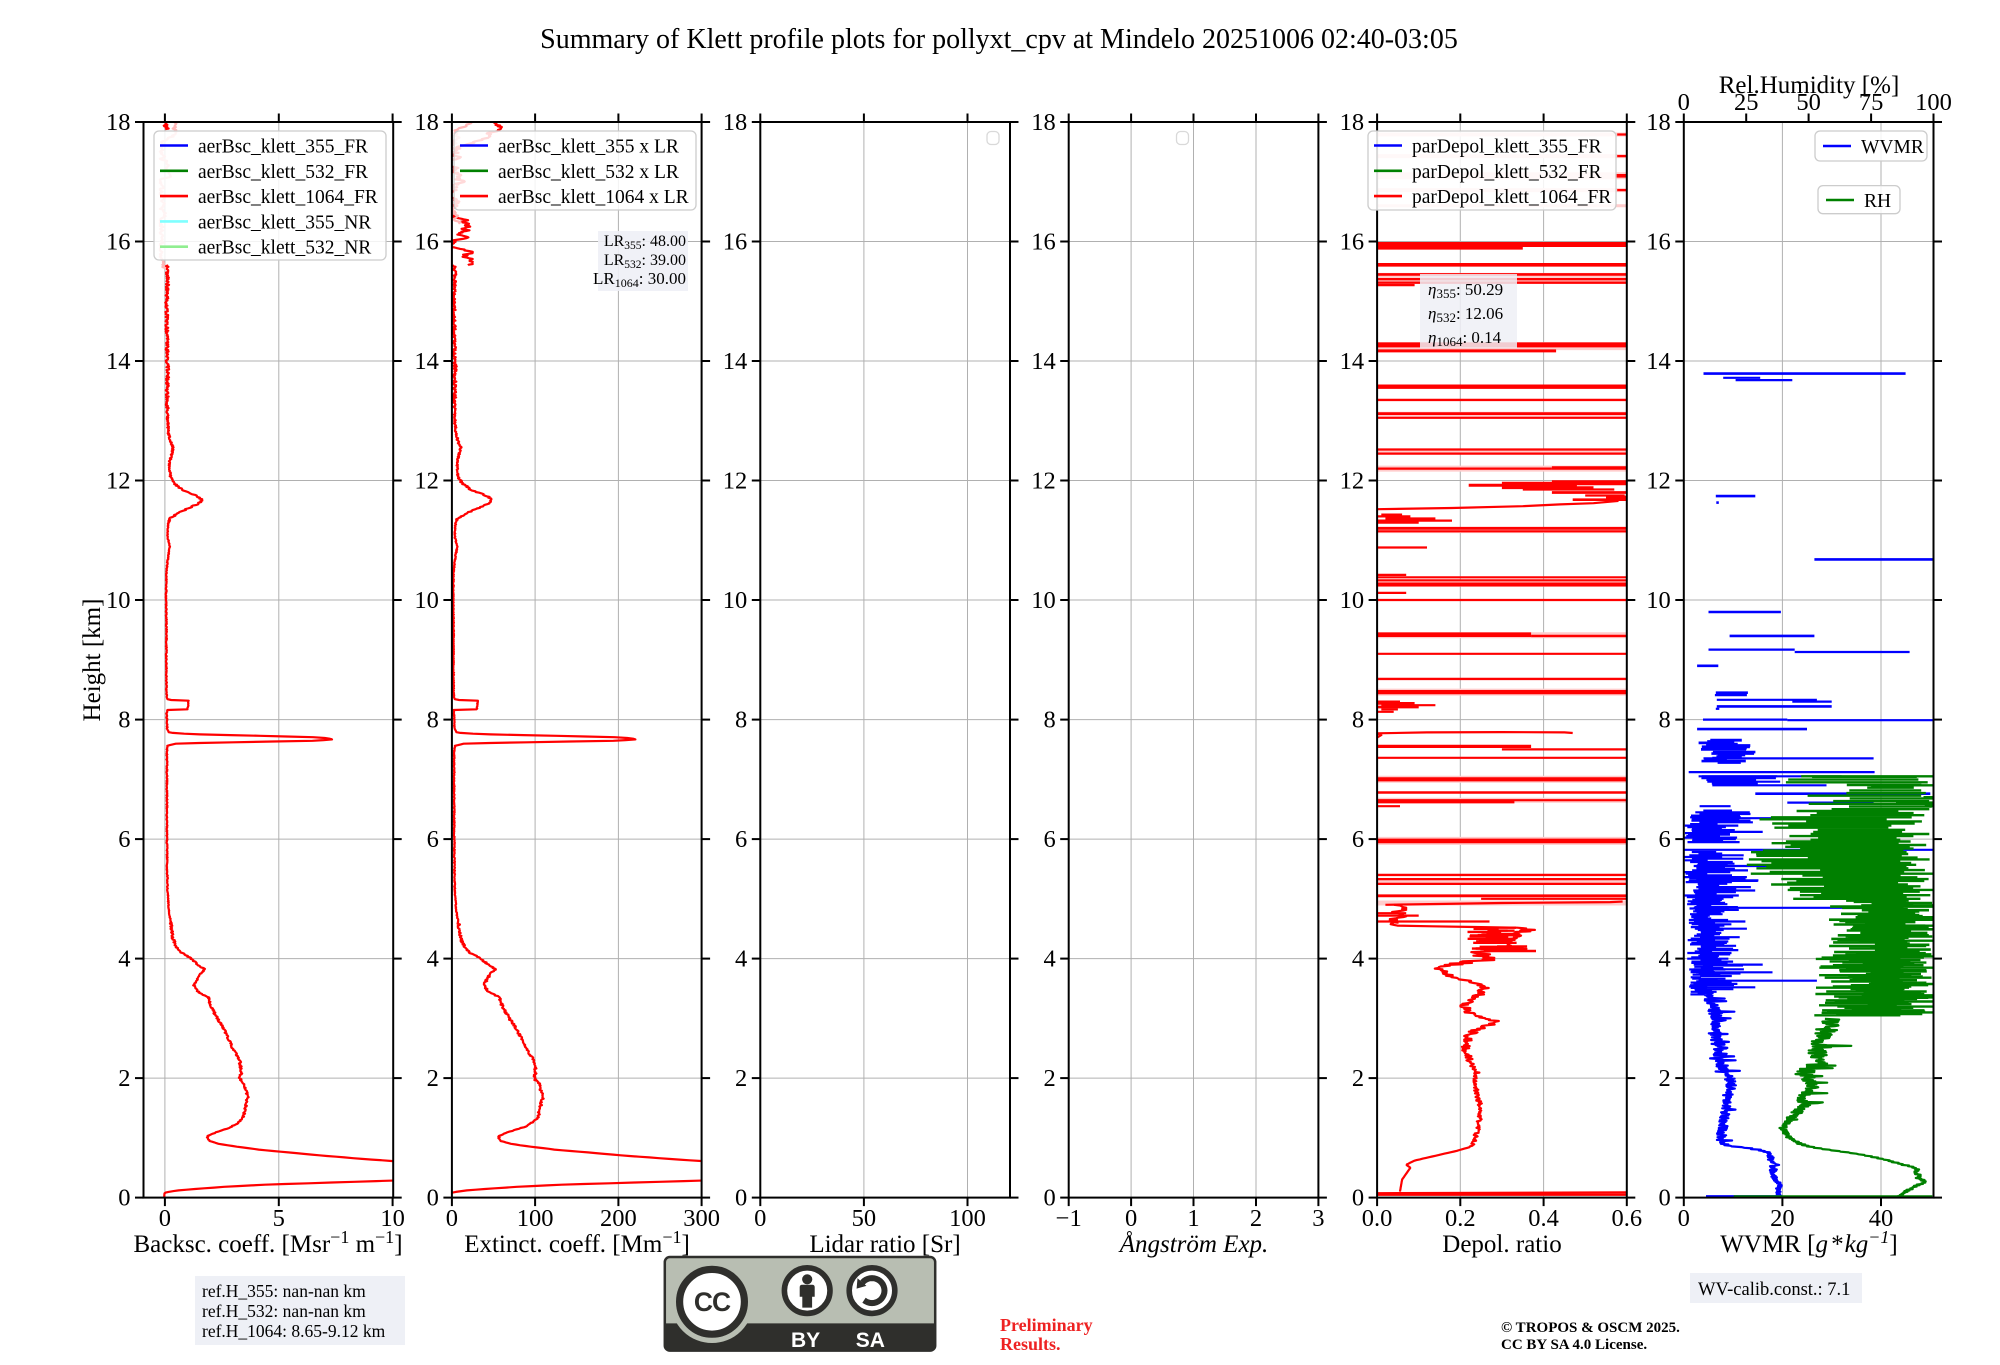  Describe the element at coordinates (588, 172) in the screenshot. I see `svg-text: aerBsc_klett_532 x LR` at that location.